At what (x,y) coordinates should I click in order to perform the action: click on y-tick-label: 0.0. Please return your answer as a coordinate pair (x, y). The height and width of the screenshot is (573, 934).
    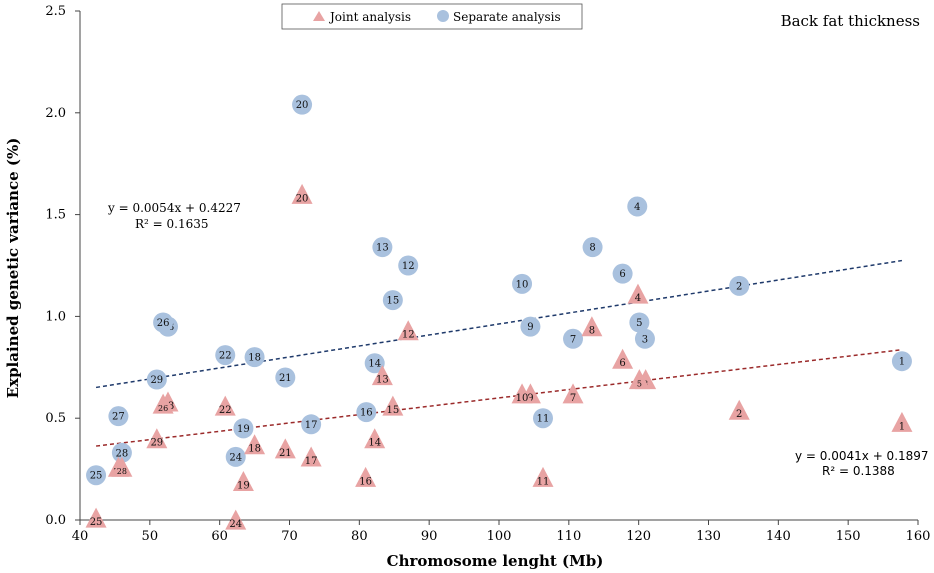
    Looking at the image, I should click on (55, 520).